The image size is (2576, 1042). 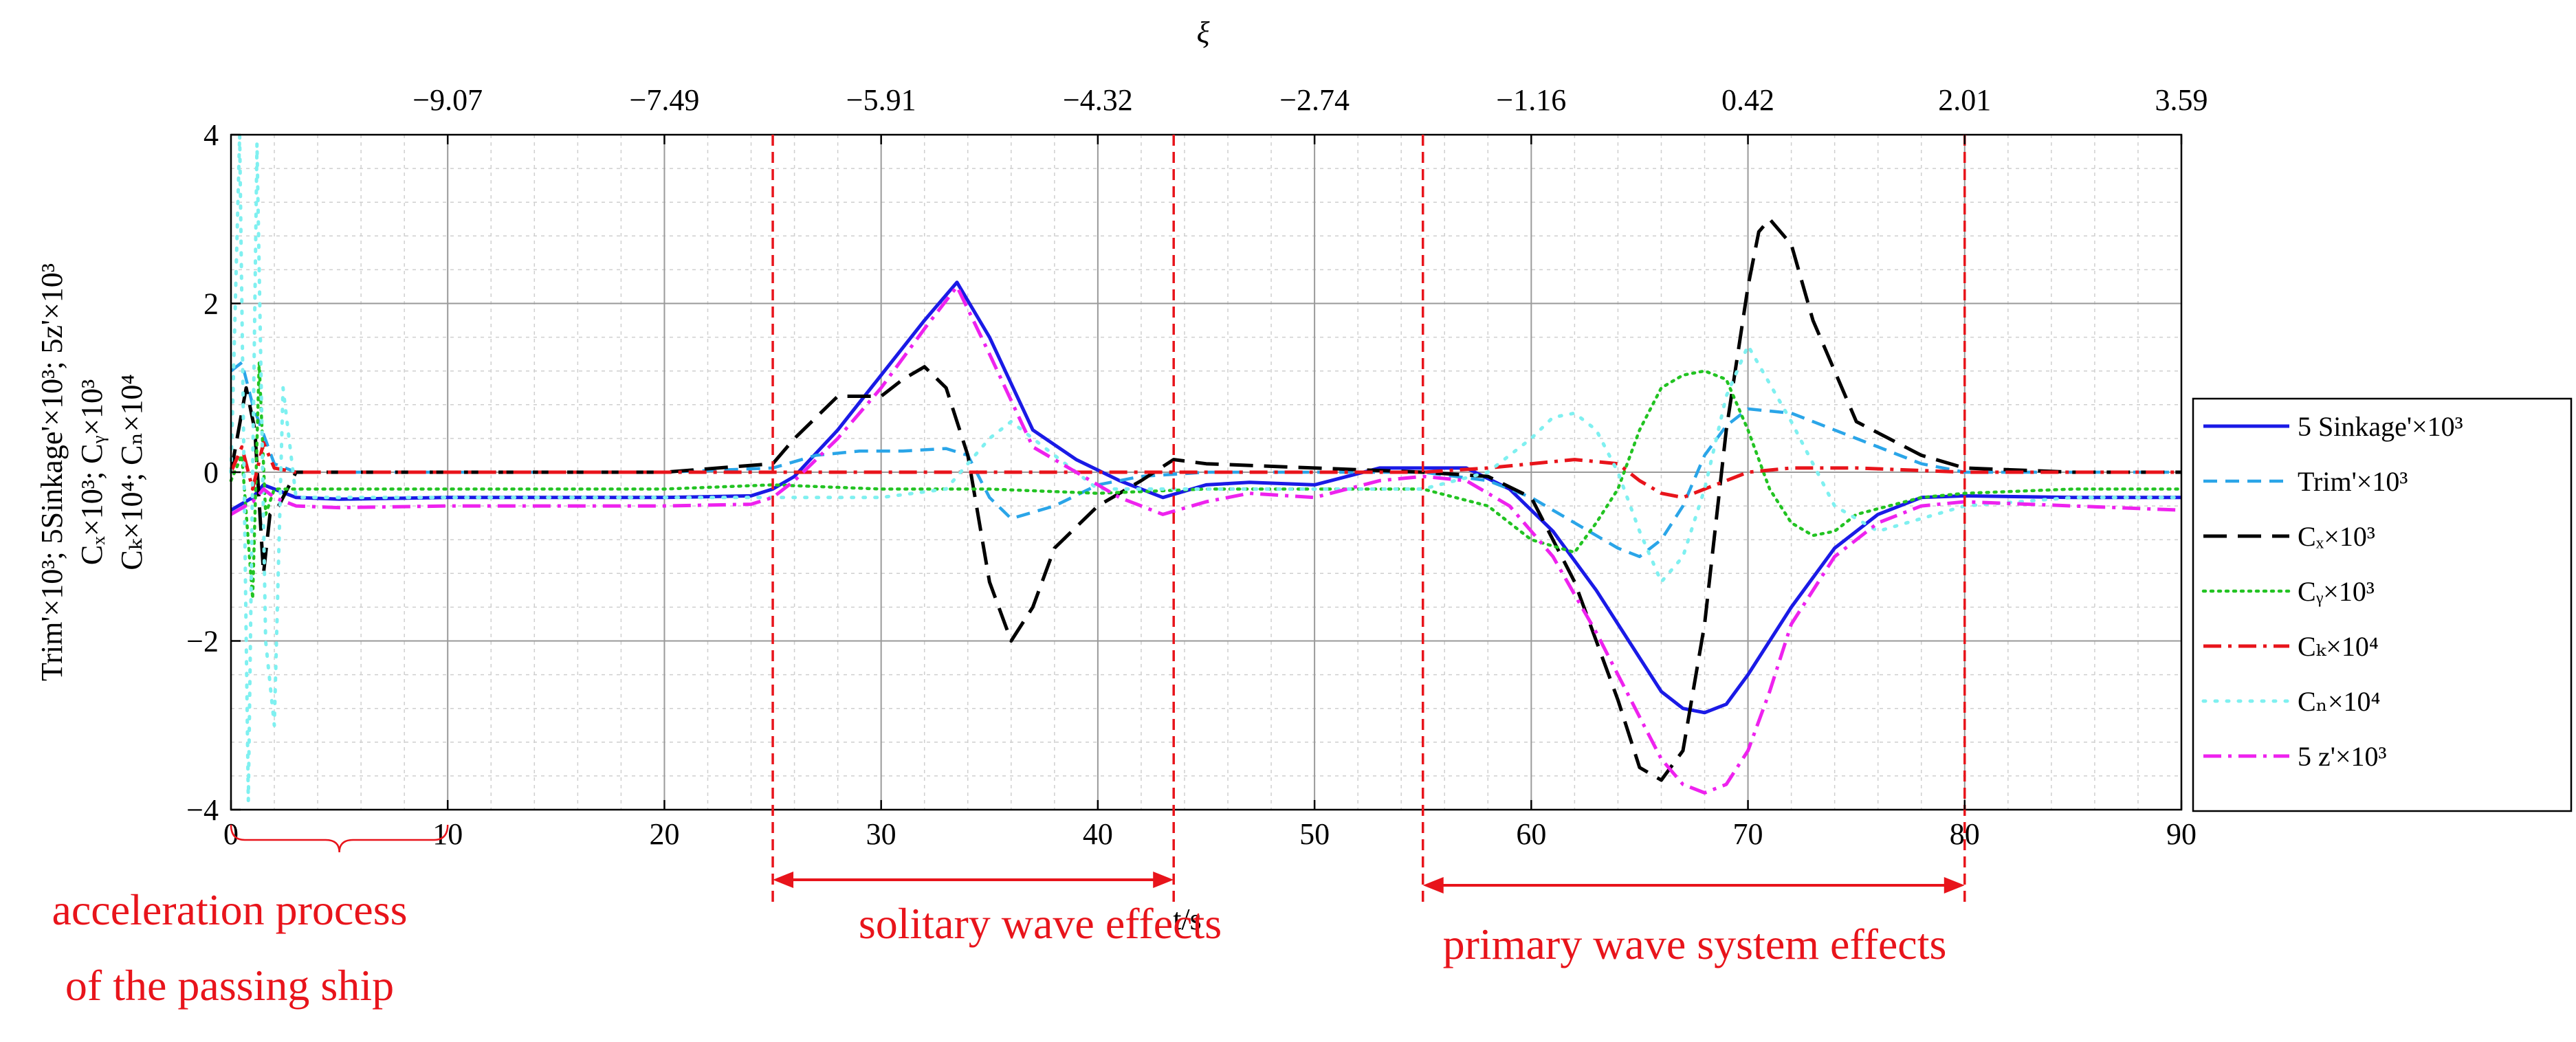 What do you see at coordinates (1040, 923) in the screenshot?
I see `solitary-wave-label: solitary wave effects` at bounding box center [1040, 923].